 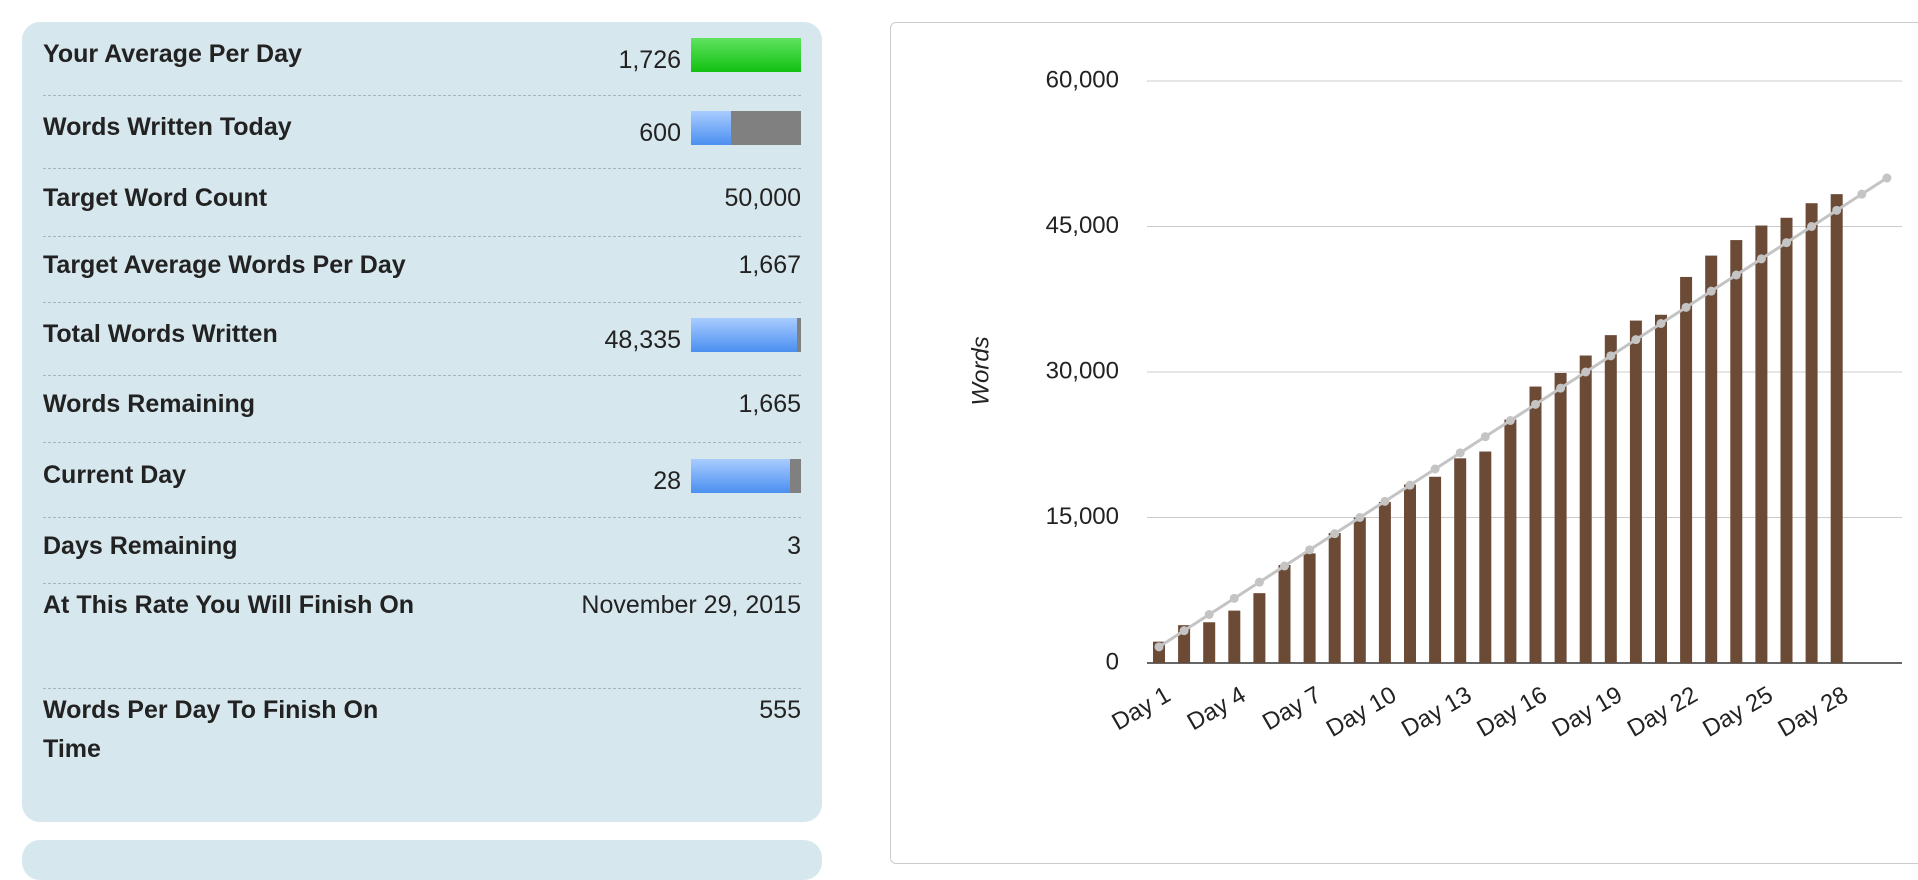 What do you see at coordinates (1082, 516) in the screenshot?
I see `y-tick-label: 15,000` at bounding box center [1082, 516].